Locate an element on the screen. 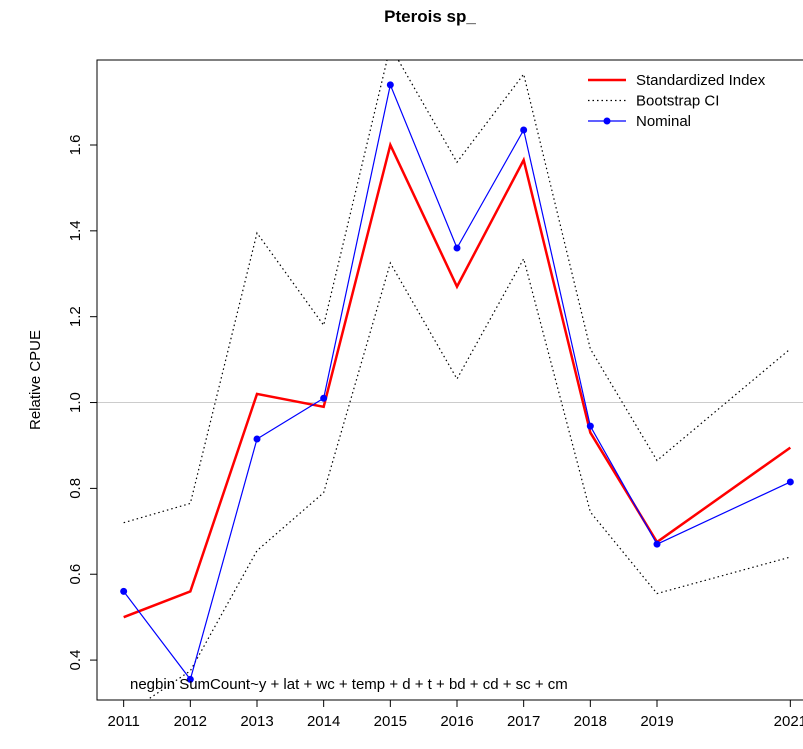 The height and width of the screenshot is (749, 803). y-tick-label: 0.8 is located at coordinates (75, 488).